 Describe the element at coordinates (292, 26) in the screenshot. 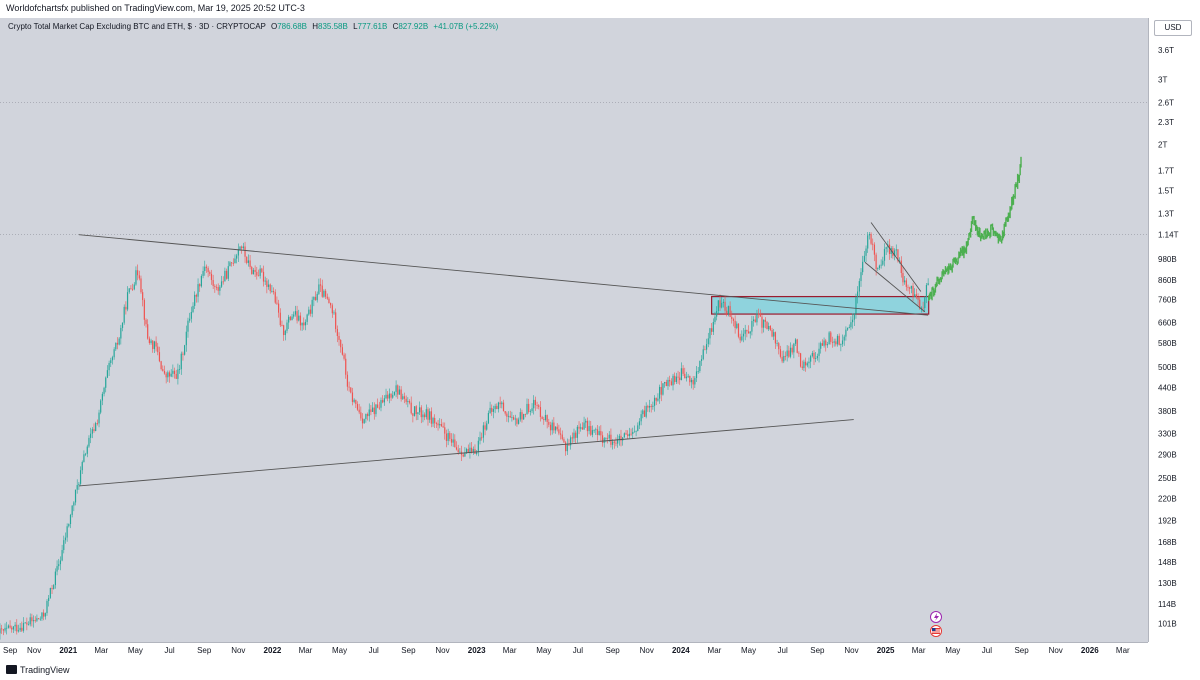

I see `open-value: 786.68B` at that location.